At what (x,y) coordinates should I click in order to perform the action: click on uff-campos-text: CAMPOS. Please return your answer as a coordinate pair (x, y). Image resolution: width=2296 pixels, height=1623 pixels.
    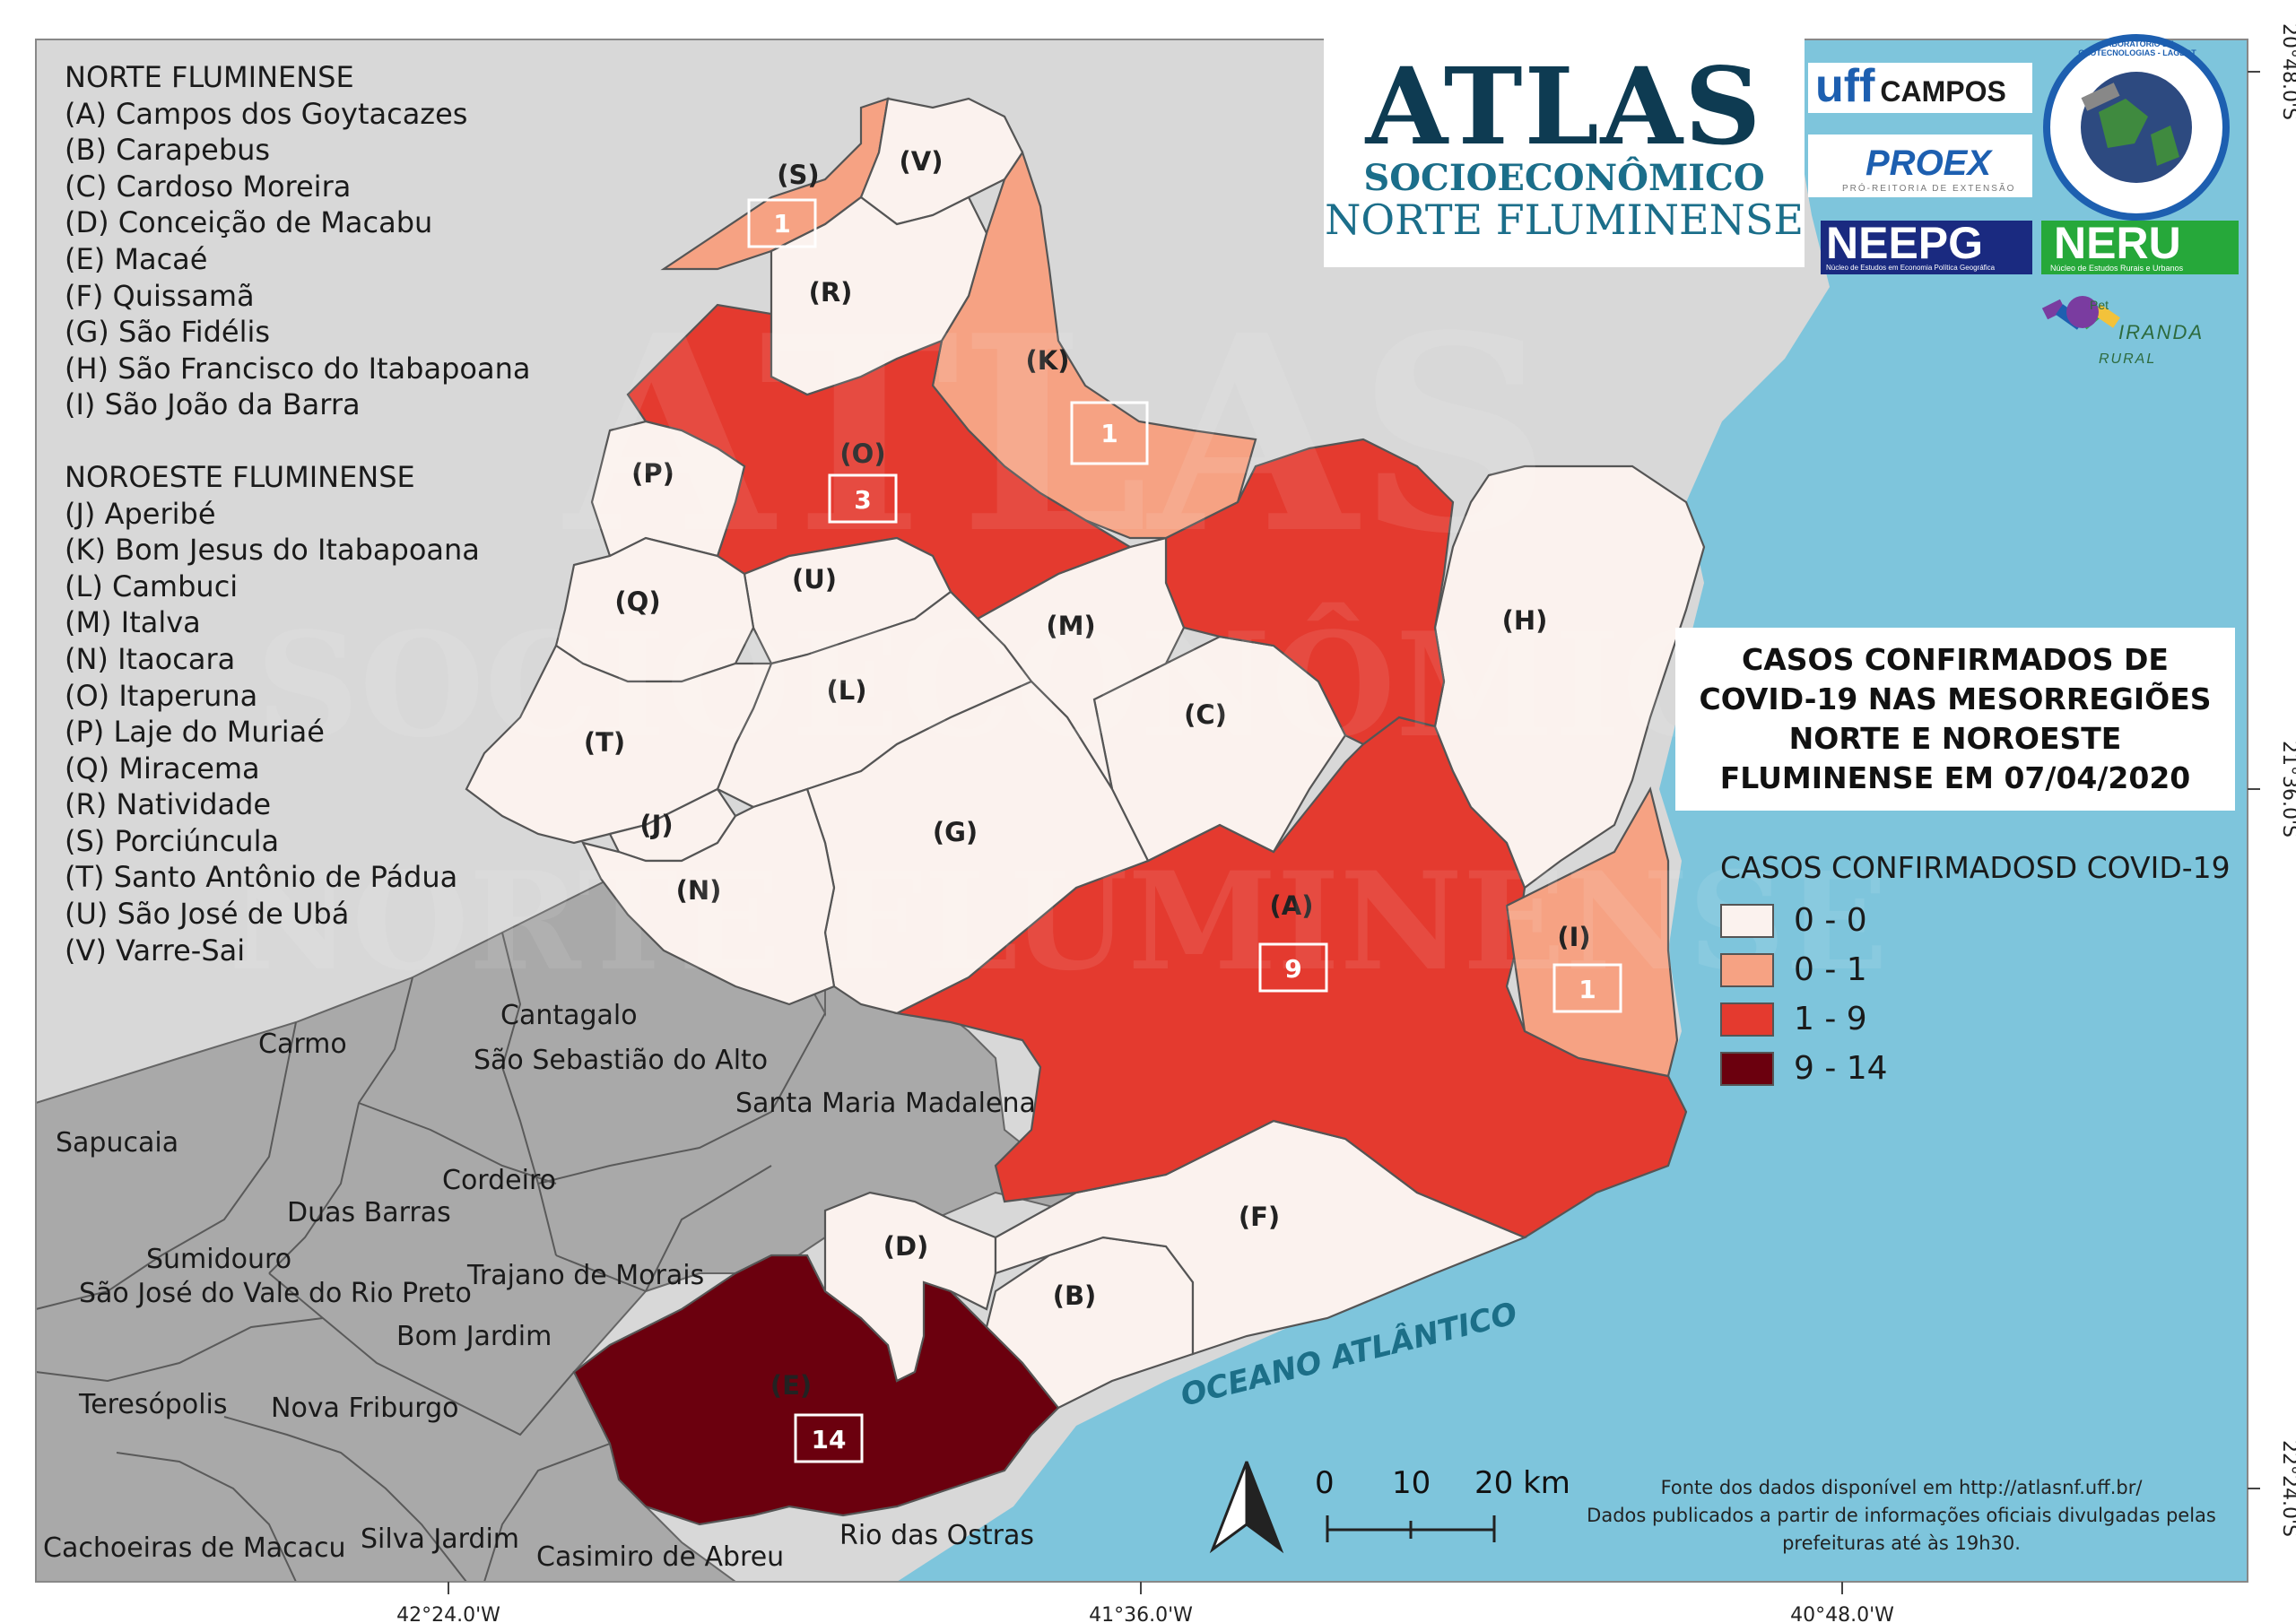
    Looking at the image, I should click on (1943, 91).